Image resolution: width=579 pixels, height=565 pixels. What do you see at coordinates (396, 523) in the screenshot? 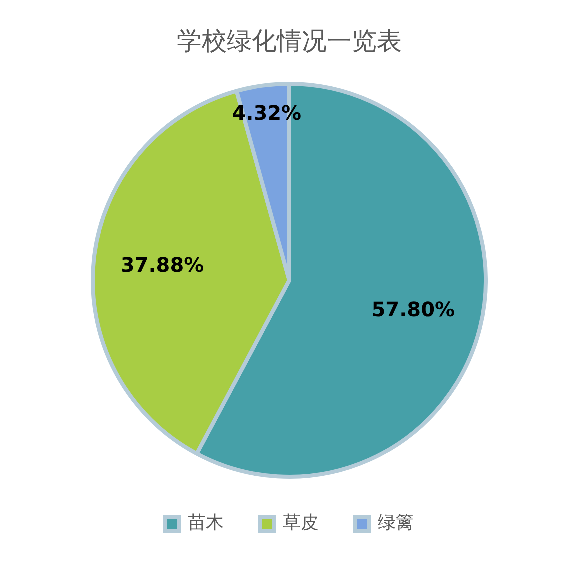
I see `legend-label: 绿篱` at bounding box center [396, 523].